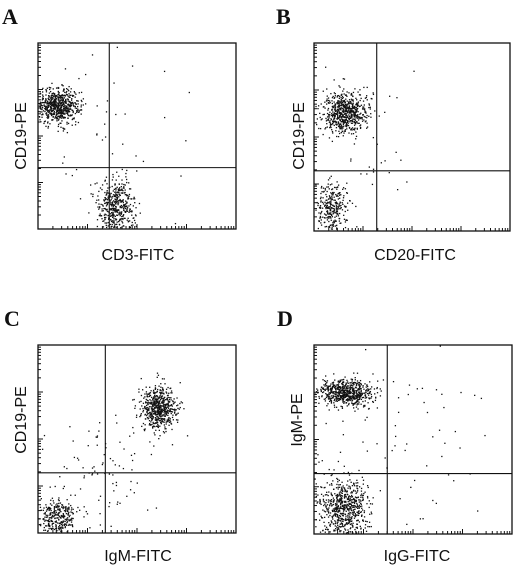 This screenshot has width=520, height=574. What do you see at coordinates (12, 318) in the screenshot?
I see `panel-letter-c: C` at bounding box center [12, 318].